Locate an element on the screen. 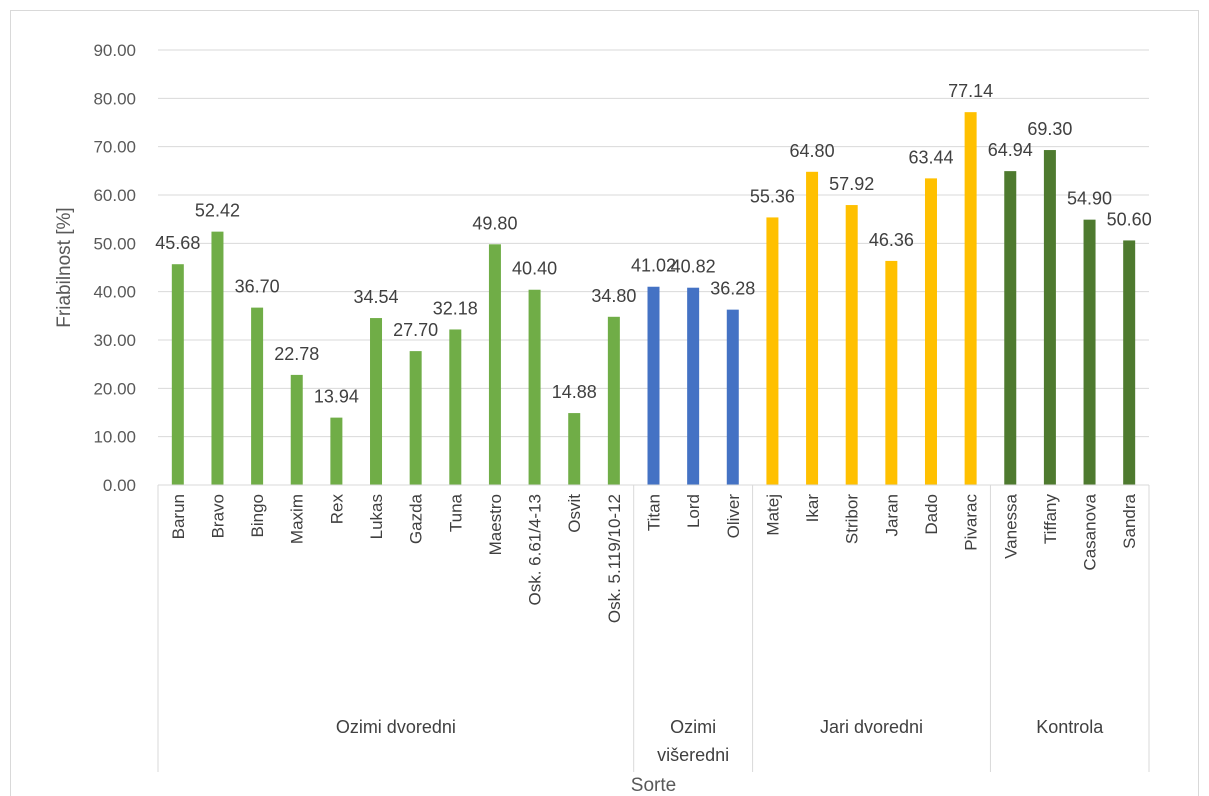  data-label: 41.02 is located at coordinates (653, 266).